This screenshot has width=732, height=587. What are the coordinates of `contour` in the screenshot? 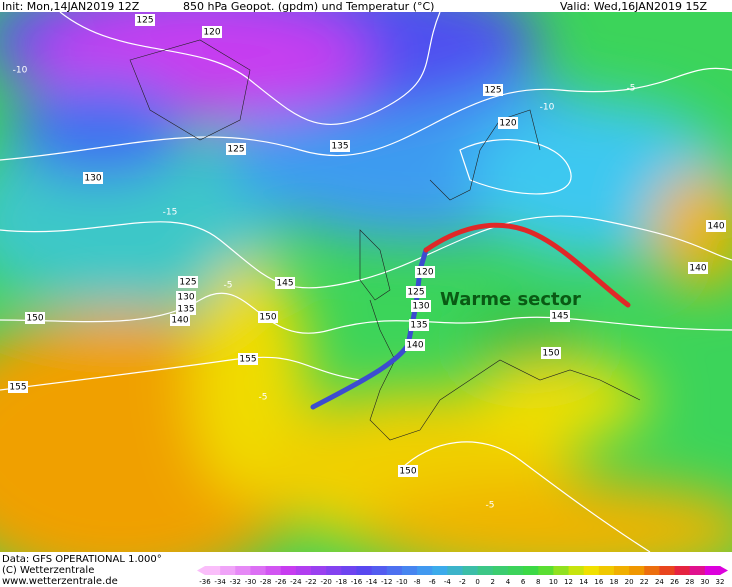 It's located at (525, 496).